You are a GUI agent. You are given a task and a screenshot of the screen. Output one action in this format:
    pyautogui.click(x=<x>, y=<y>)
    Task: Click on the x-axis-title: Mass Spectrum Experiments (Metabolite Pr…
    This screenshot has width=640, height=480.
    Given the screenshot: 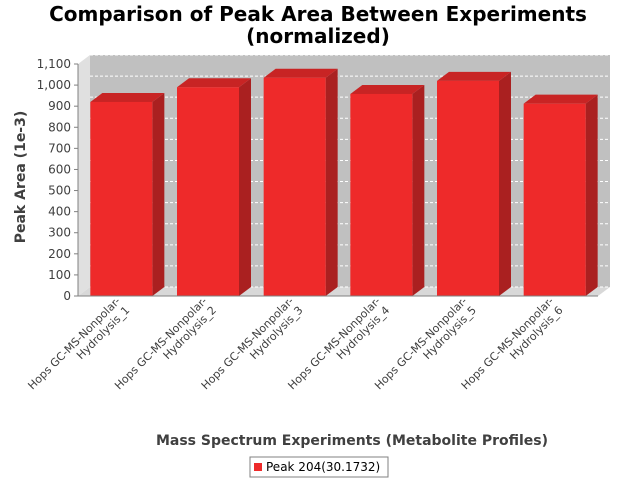 What is the action you would take?
    pyautogui.click(x=352, y=441)
    